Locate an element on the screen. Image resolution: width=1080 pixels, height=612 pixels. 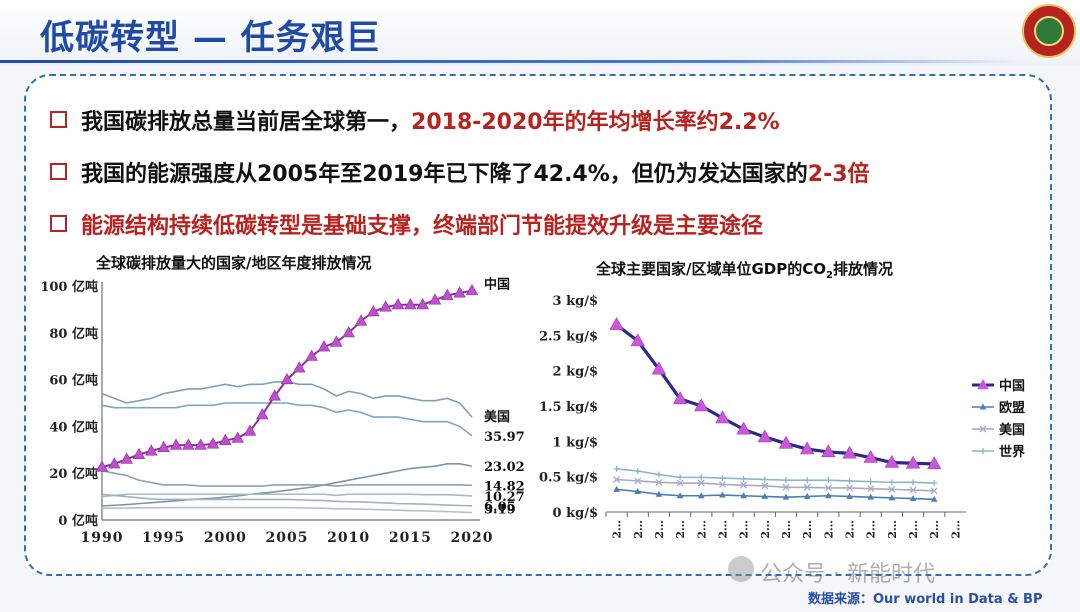
bullet-highlight: 能源结构持续低碳转型是基础支撑，终端部门节能提效升级是主要途径 is located at coordinates (422, 226).